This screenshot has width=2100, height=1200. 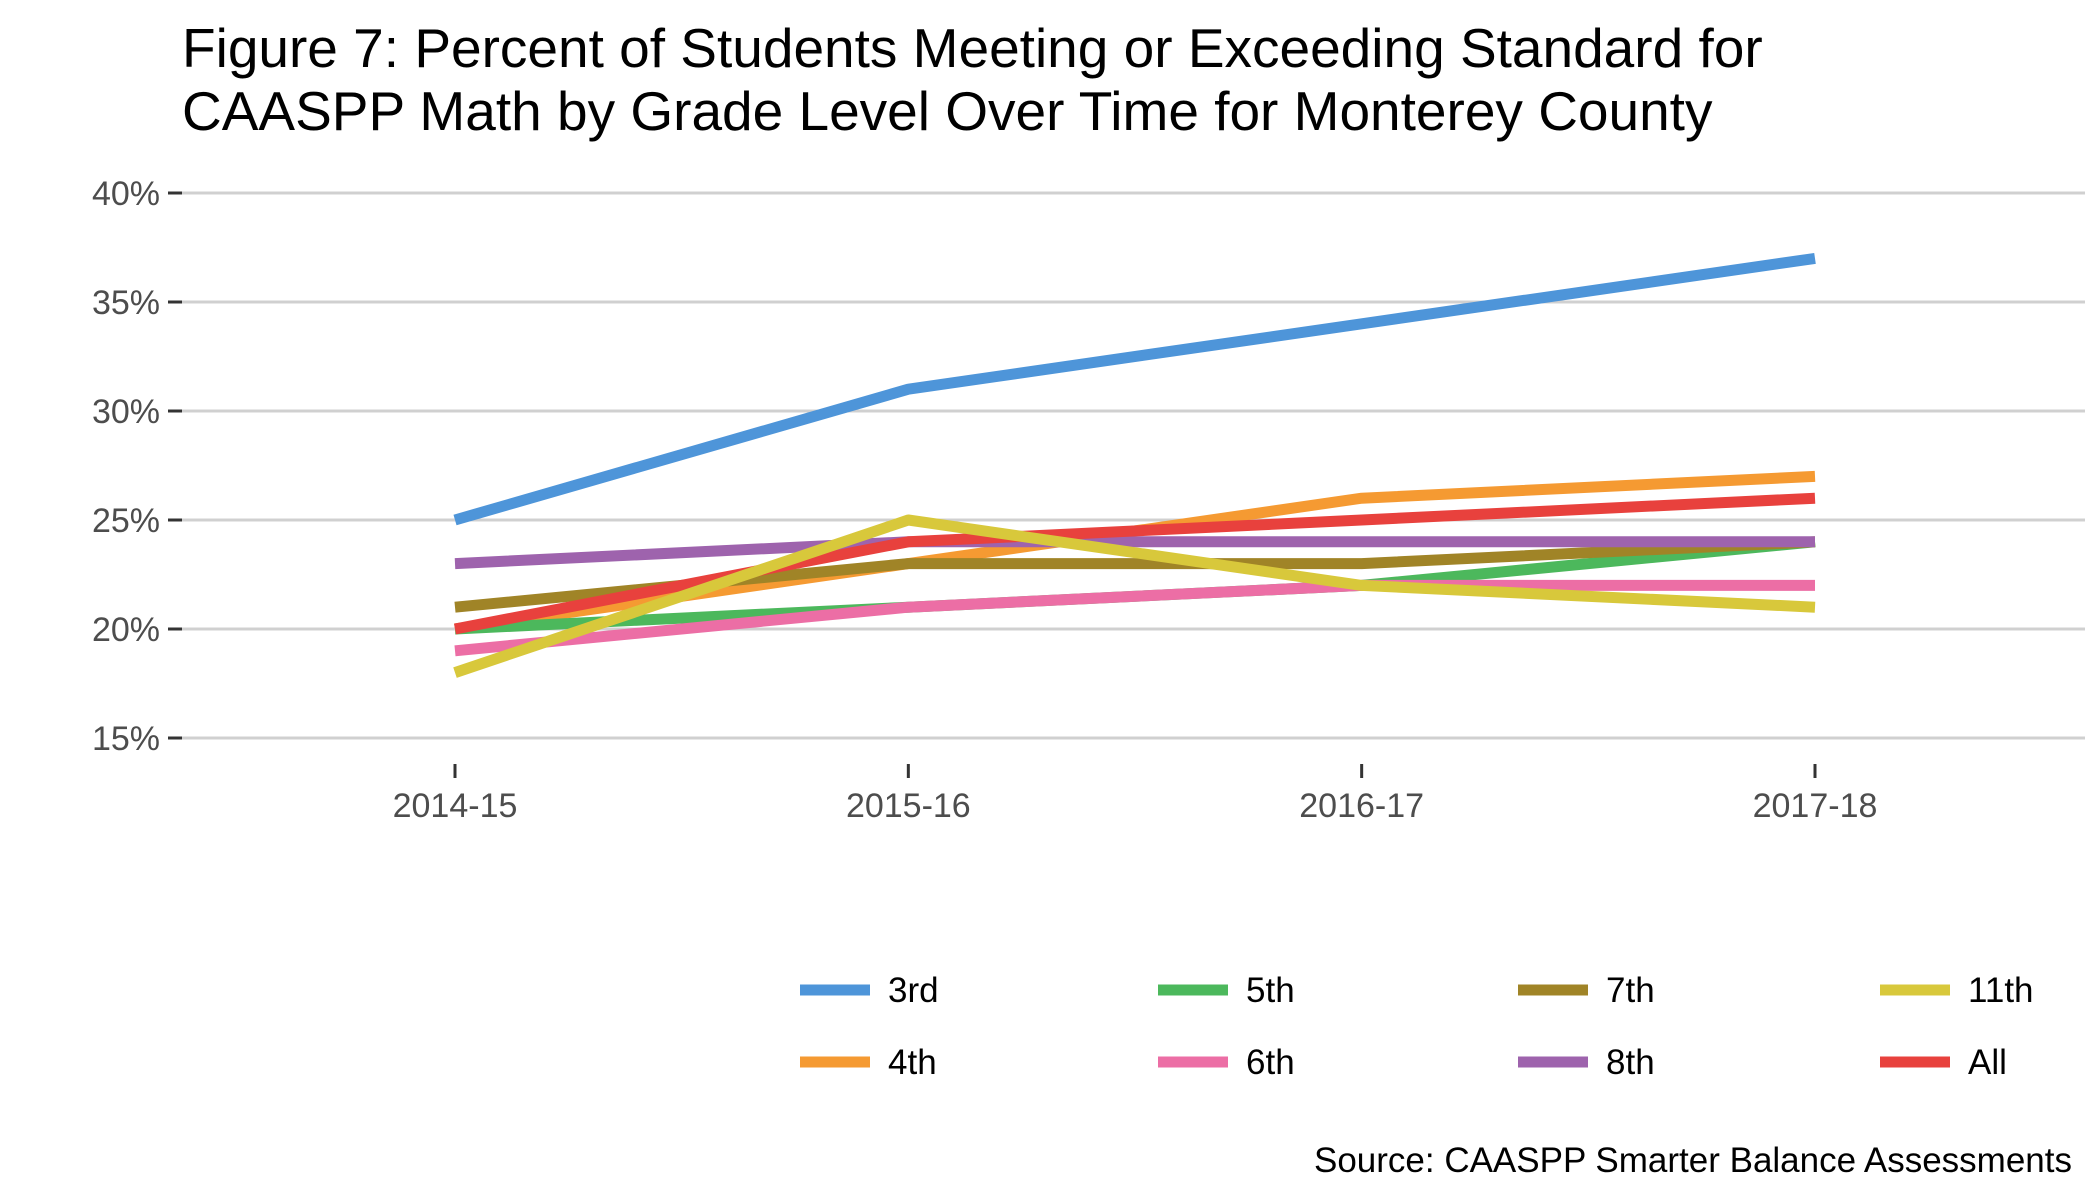 I want to click on legend-label-6th: 6th, so click(x=1270, y=1062).